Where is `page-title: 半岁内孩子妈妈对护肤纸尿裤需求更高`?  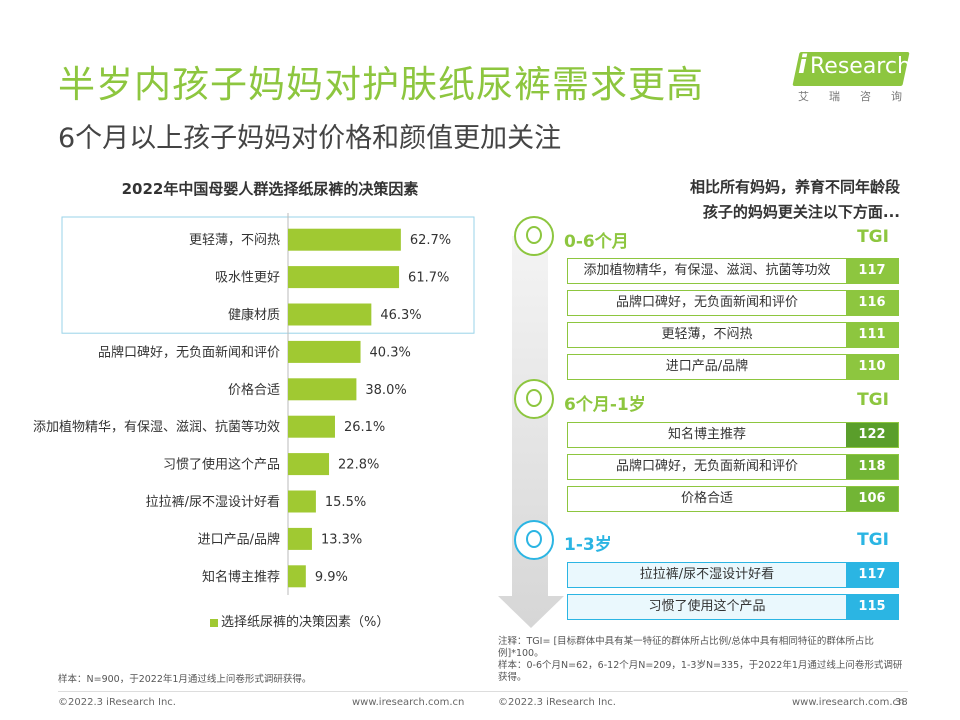
page-title: 半岁内孩子妈妈对护肤纸尿裤需求更高 is located at coordinates (381, 84).